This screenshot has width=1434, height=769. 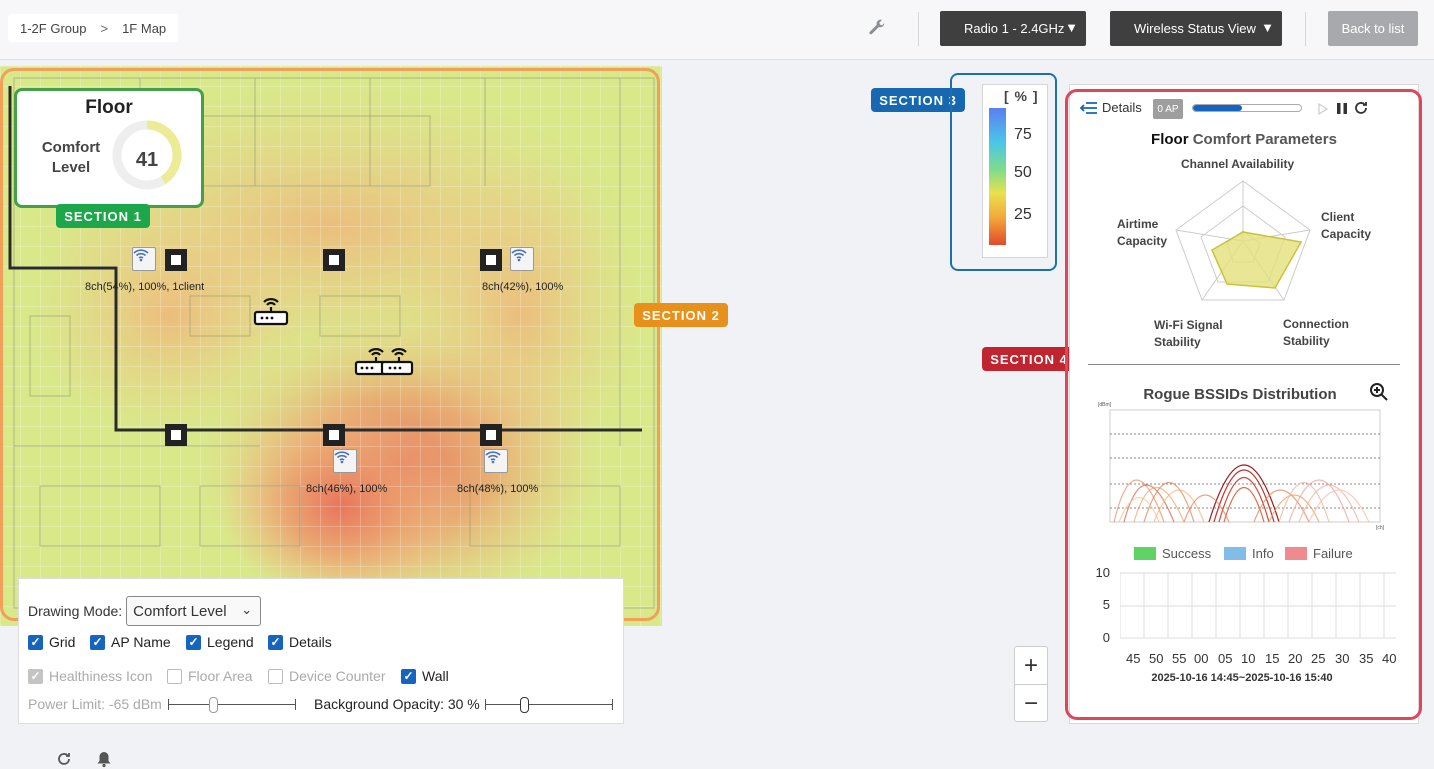 What do you see at coordinates (64, 759) in the screenshot?
I see `reload-icon` at bounding box center [64, 759].